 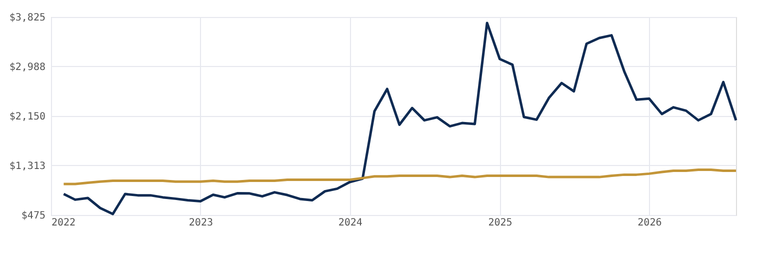 What do you see at coordinates (27, 117) in the screenshot?
I see `y-tick-label: $2,150` at bounding box center [27, 117].